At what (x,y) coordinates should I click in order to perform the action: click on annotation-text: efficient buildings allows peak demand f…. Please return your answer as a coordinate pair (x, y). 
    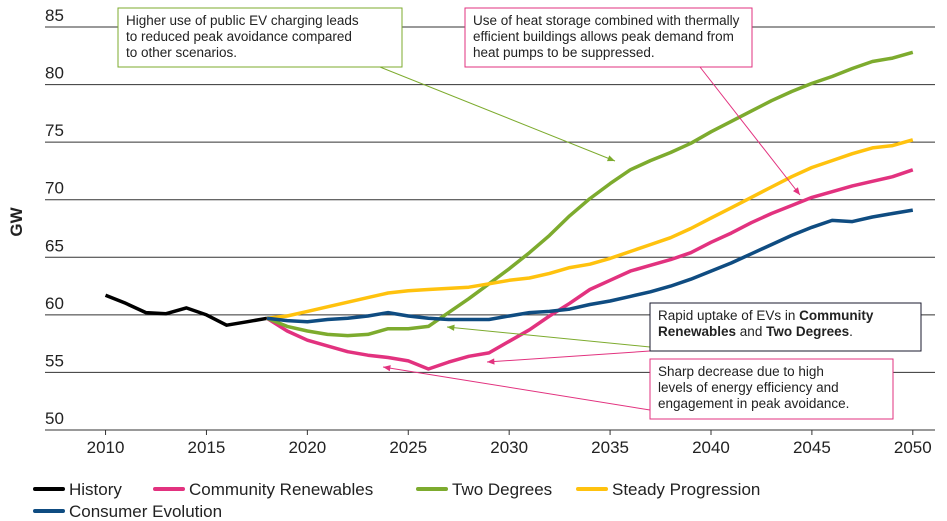
    Looking at the image, I should click on (603, 36).